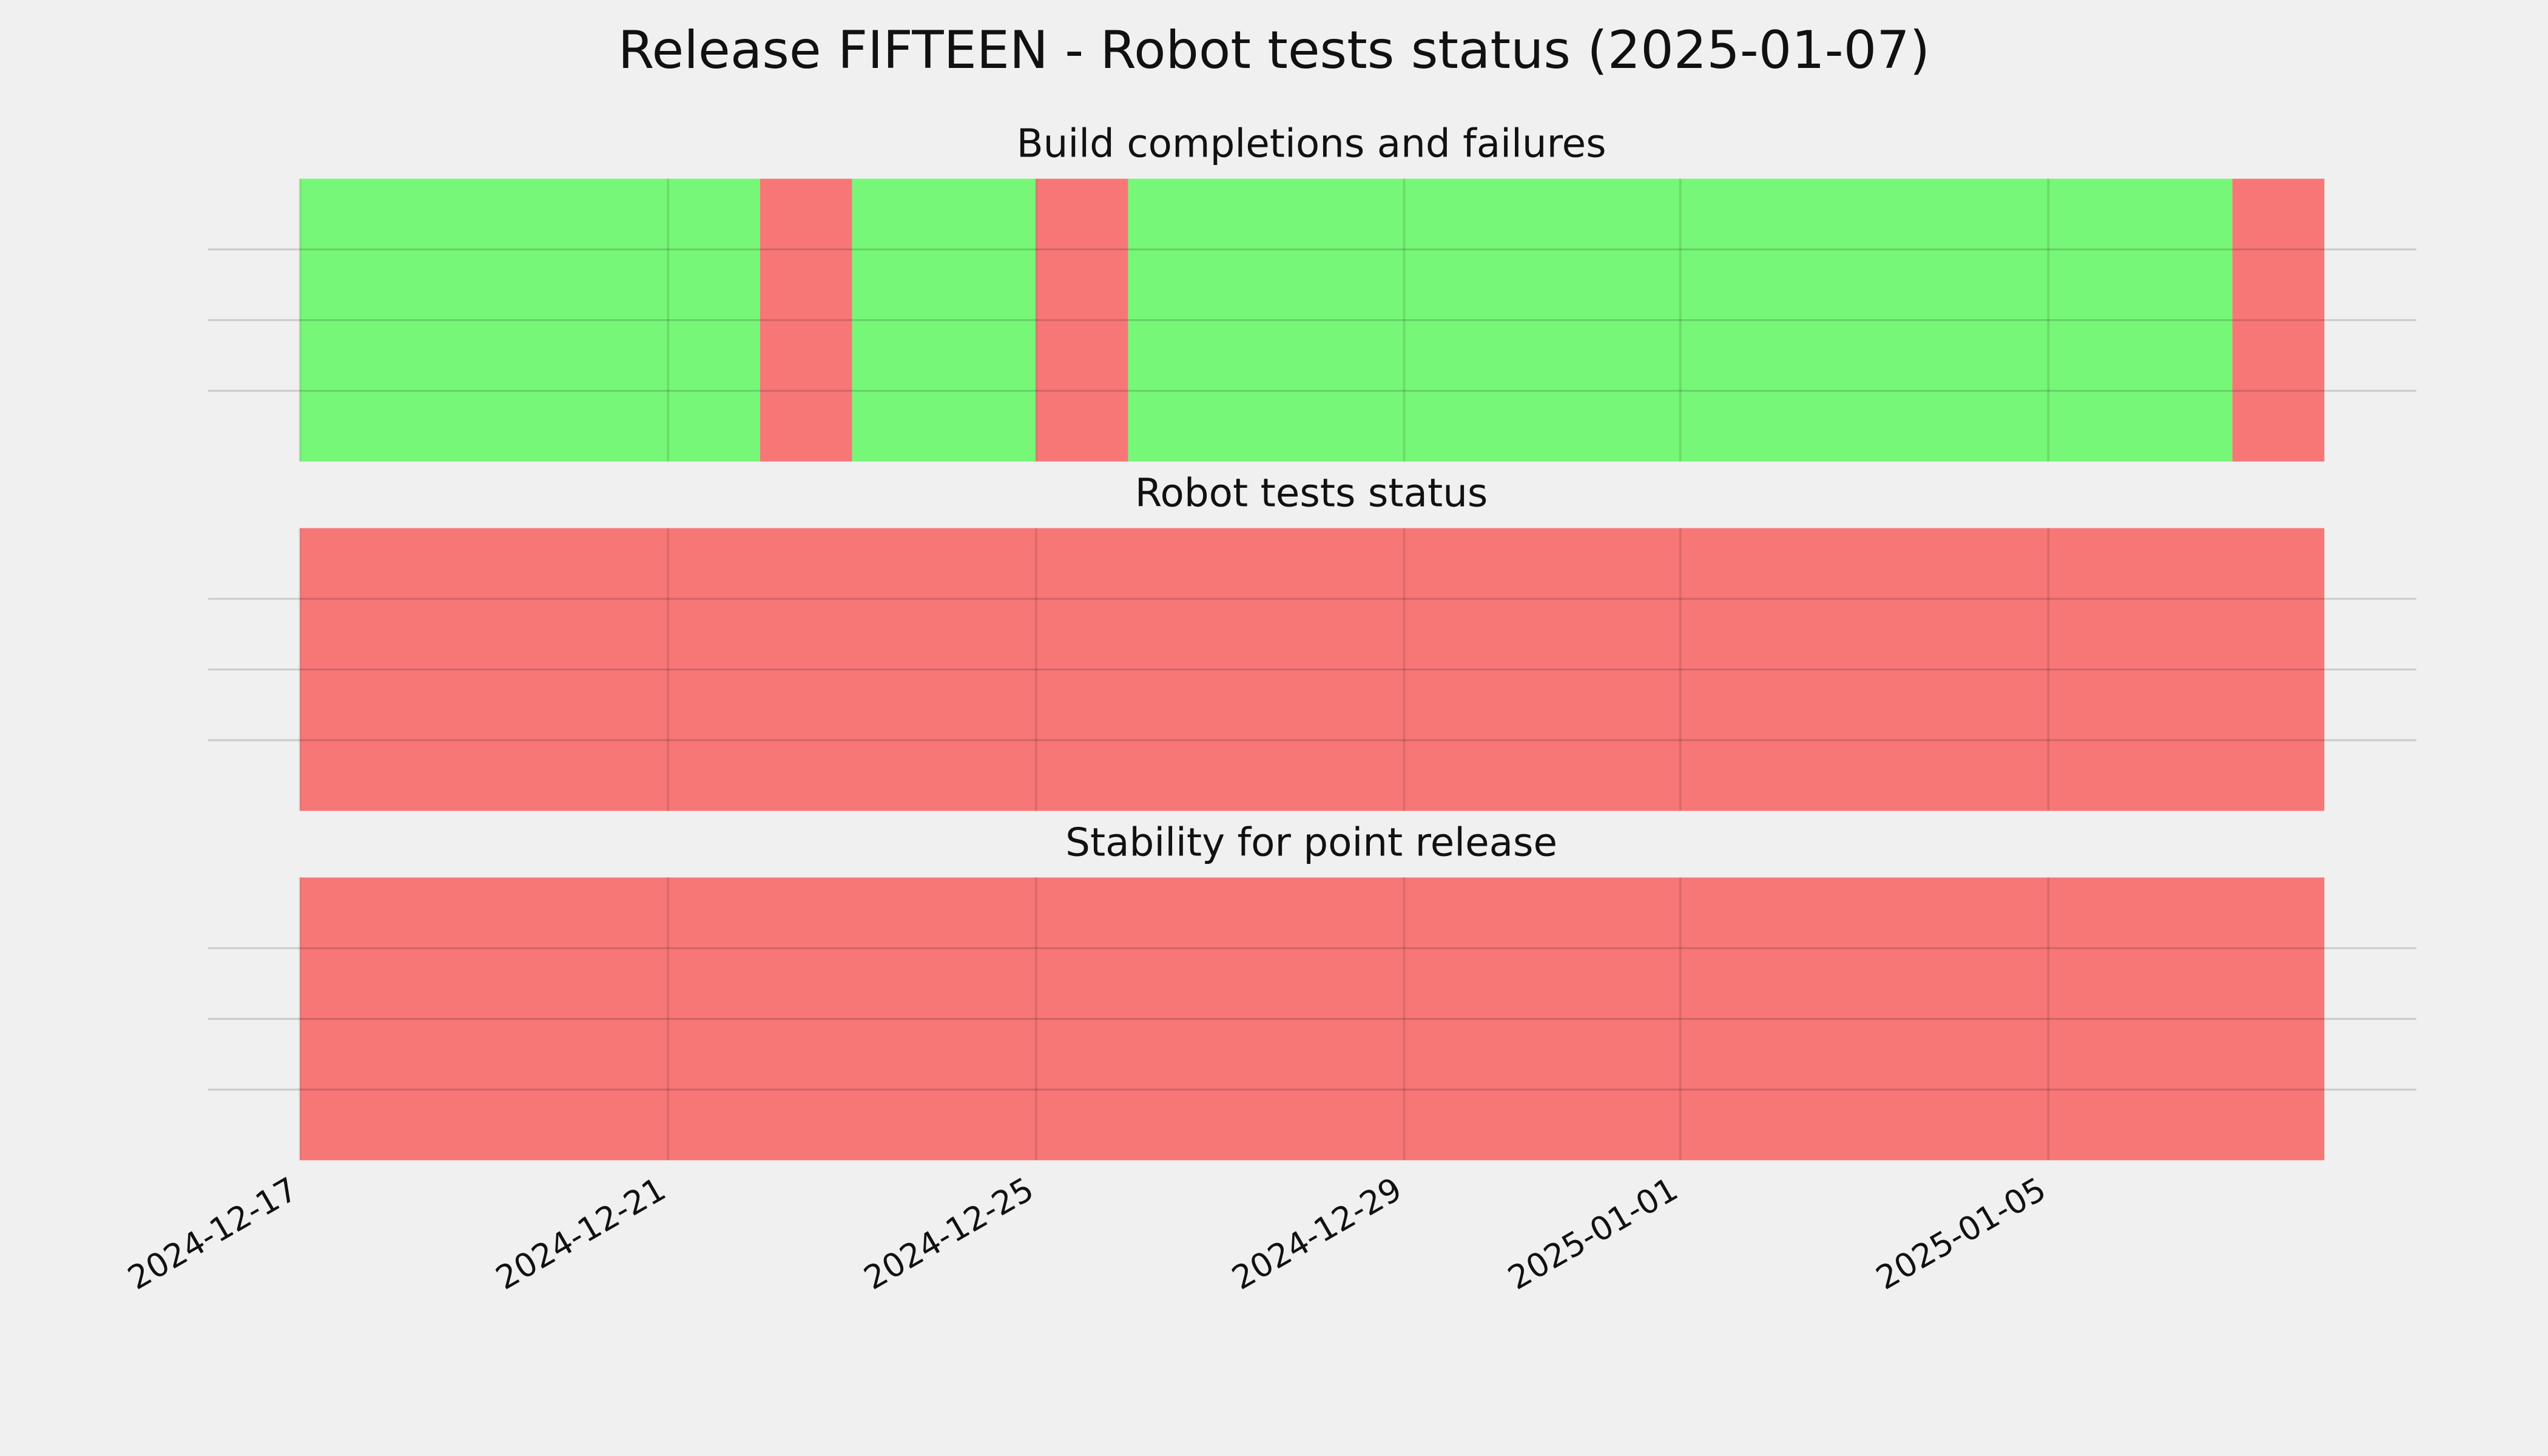  What do you see at coordinates (1311, 842) in the screenshot?
I see `panel-title: Stability for point release` at bounding box center [1311, 842].